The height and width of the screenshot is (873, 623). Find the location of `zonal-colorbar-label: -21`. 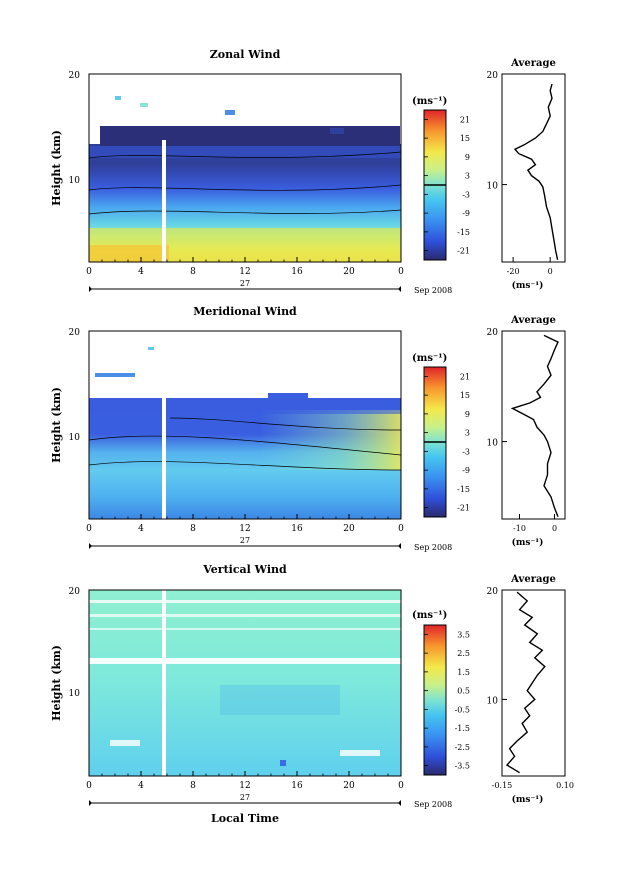

zonal-colorbar-label: -21 is located at coordinates (463, 251).